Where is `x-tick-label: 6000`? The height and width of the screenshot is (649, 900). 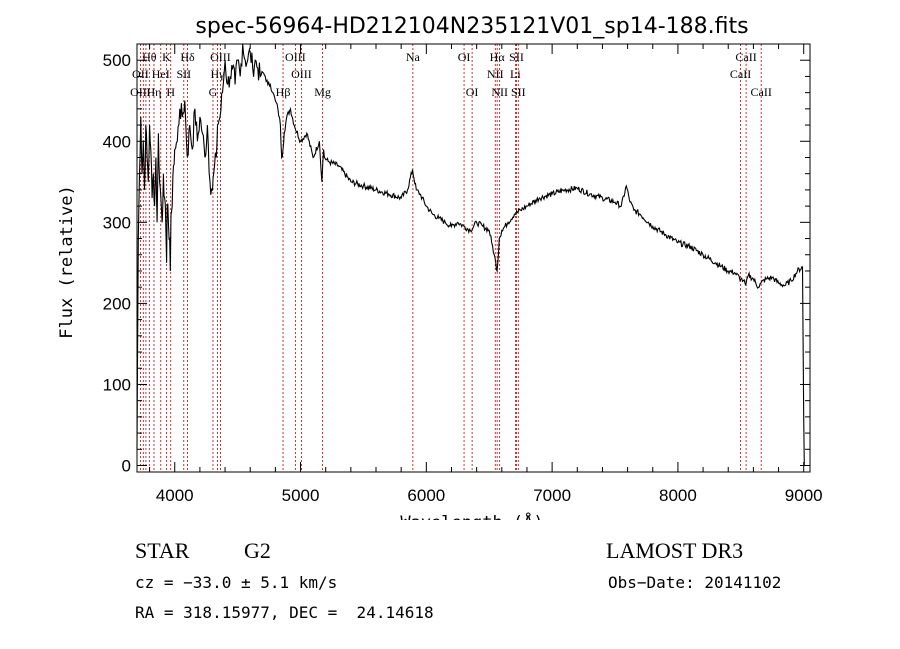 x-tick-label: 6000 is located at coordinates (426, 495).